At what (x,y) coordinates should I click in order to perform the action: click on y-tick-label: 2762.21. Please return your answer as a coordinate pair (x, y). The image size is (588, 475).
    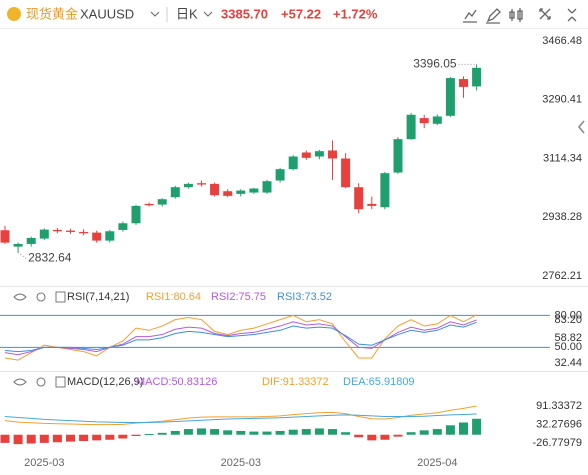
    Looking at the image, I should click on (562, 276).